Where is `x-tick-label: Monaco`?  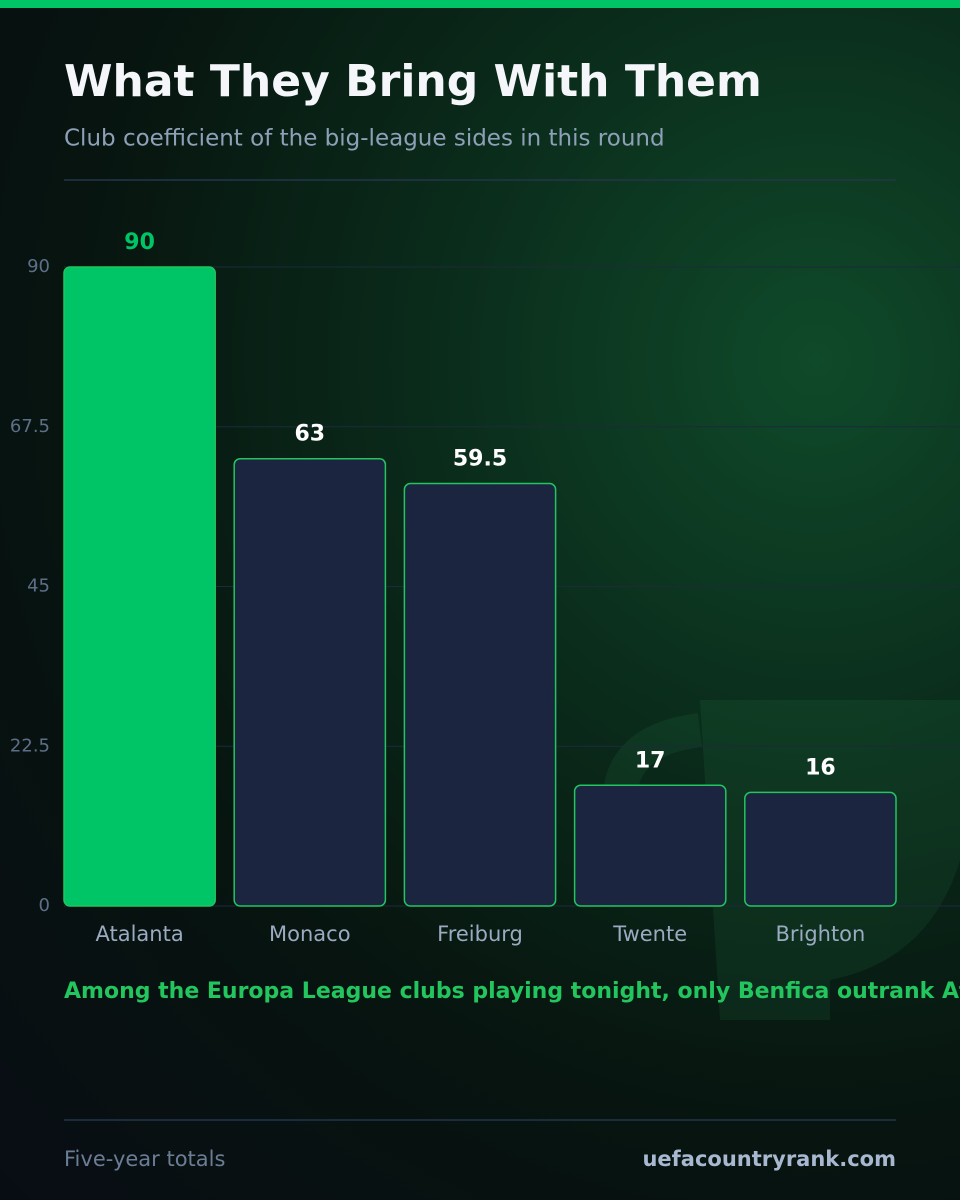
x-tick-label: Monaco is located at coordinates (310, 934).